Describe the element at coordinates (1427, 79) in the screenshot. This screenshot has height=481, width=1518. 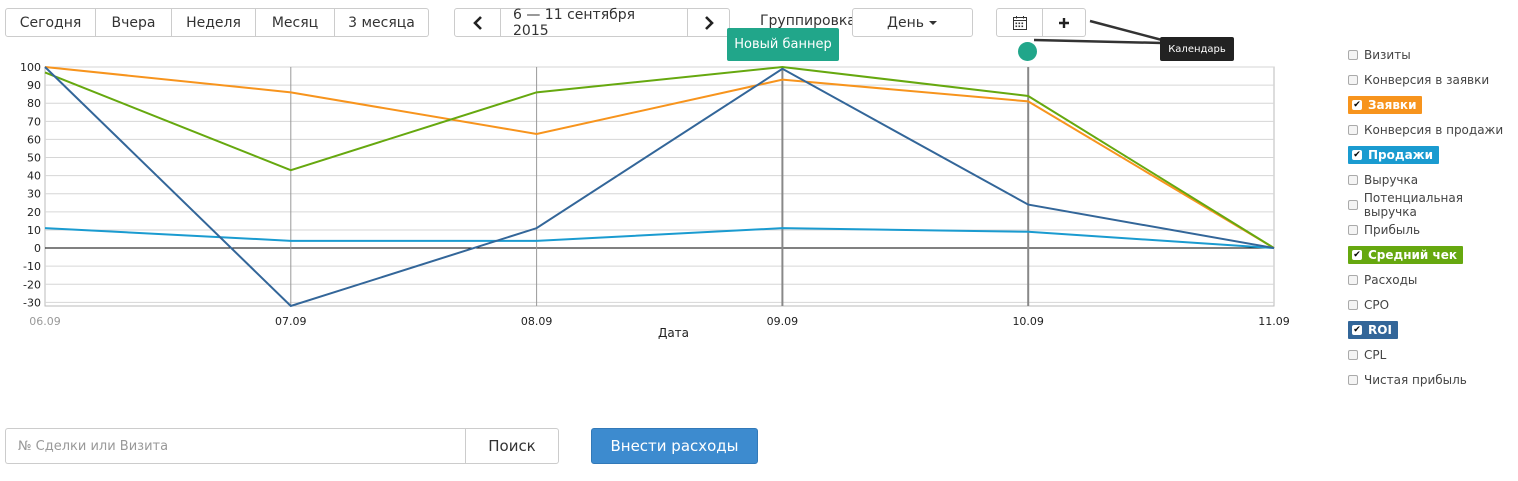
I see `legend-label: Конверсия в заявки` at that location.